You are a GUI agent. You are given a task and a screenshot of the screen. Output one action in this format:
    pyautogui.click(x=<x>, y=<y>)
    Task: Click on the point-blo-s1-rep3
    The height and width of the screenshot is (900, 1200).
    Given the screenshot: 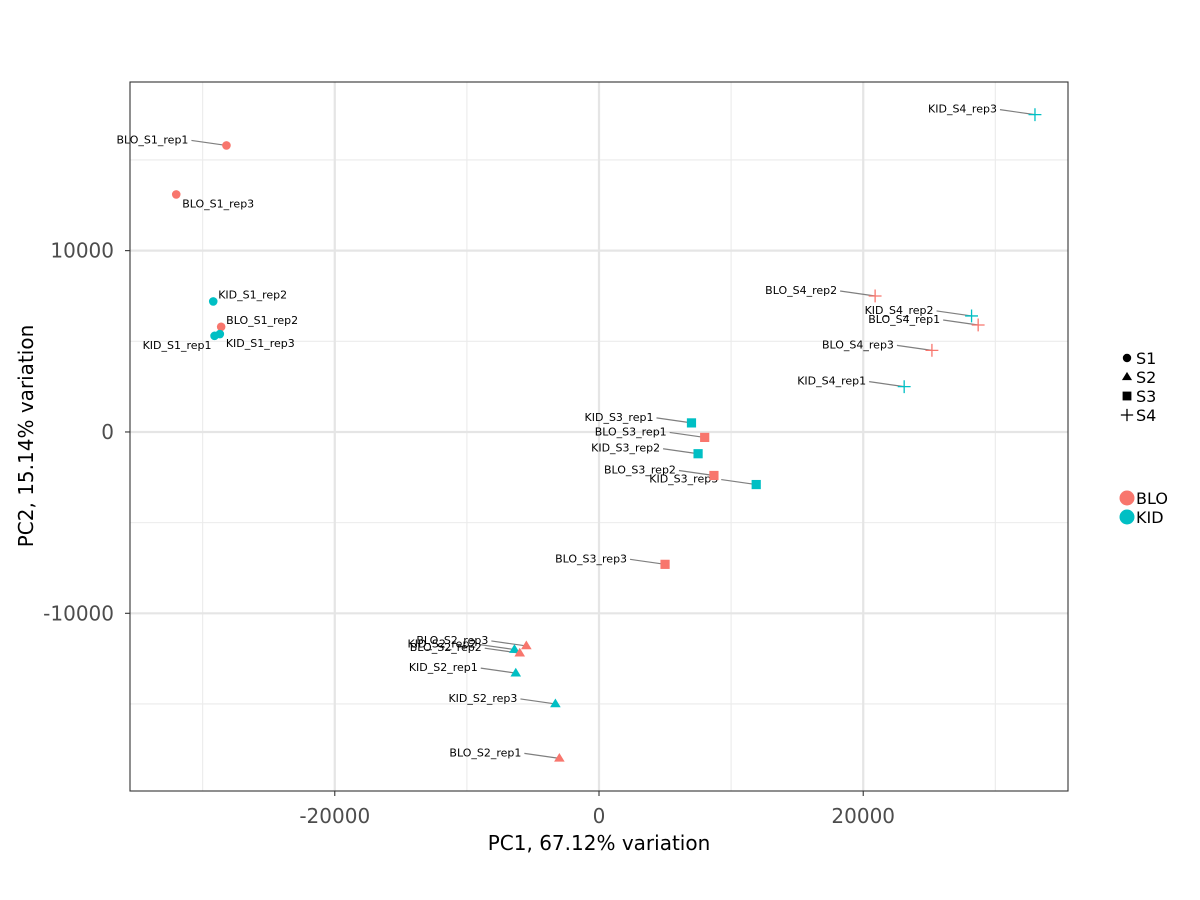 What is the action you would take?
    pyautogui.click(x=176, y=194)
    